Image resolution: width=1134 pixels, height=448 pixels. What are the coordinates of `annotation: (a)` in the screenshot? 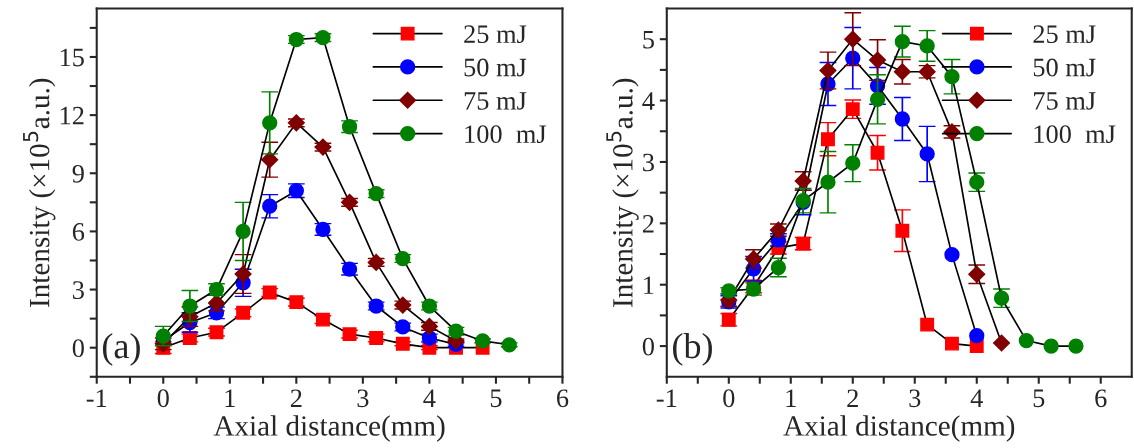 It's located at (121, 349).